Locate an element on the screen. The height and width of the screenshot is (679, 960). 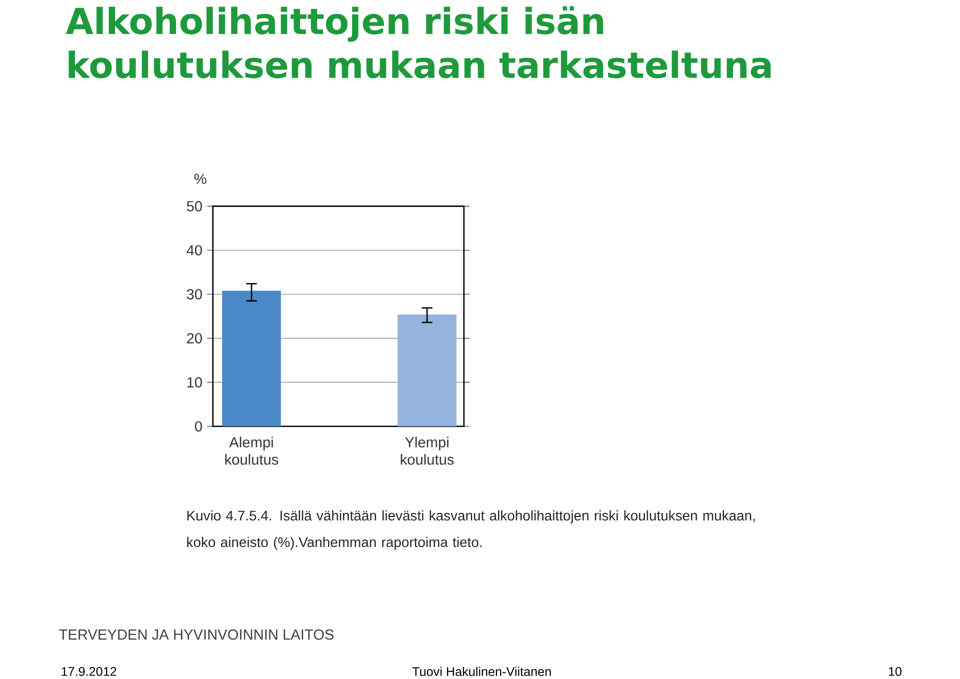
y-tick-label: 10 is located at coordinates (194, 382).